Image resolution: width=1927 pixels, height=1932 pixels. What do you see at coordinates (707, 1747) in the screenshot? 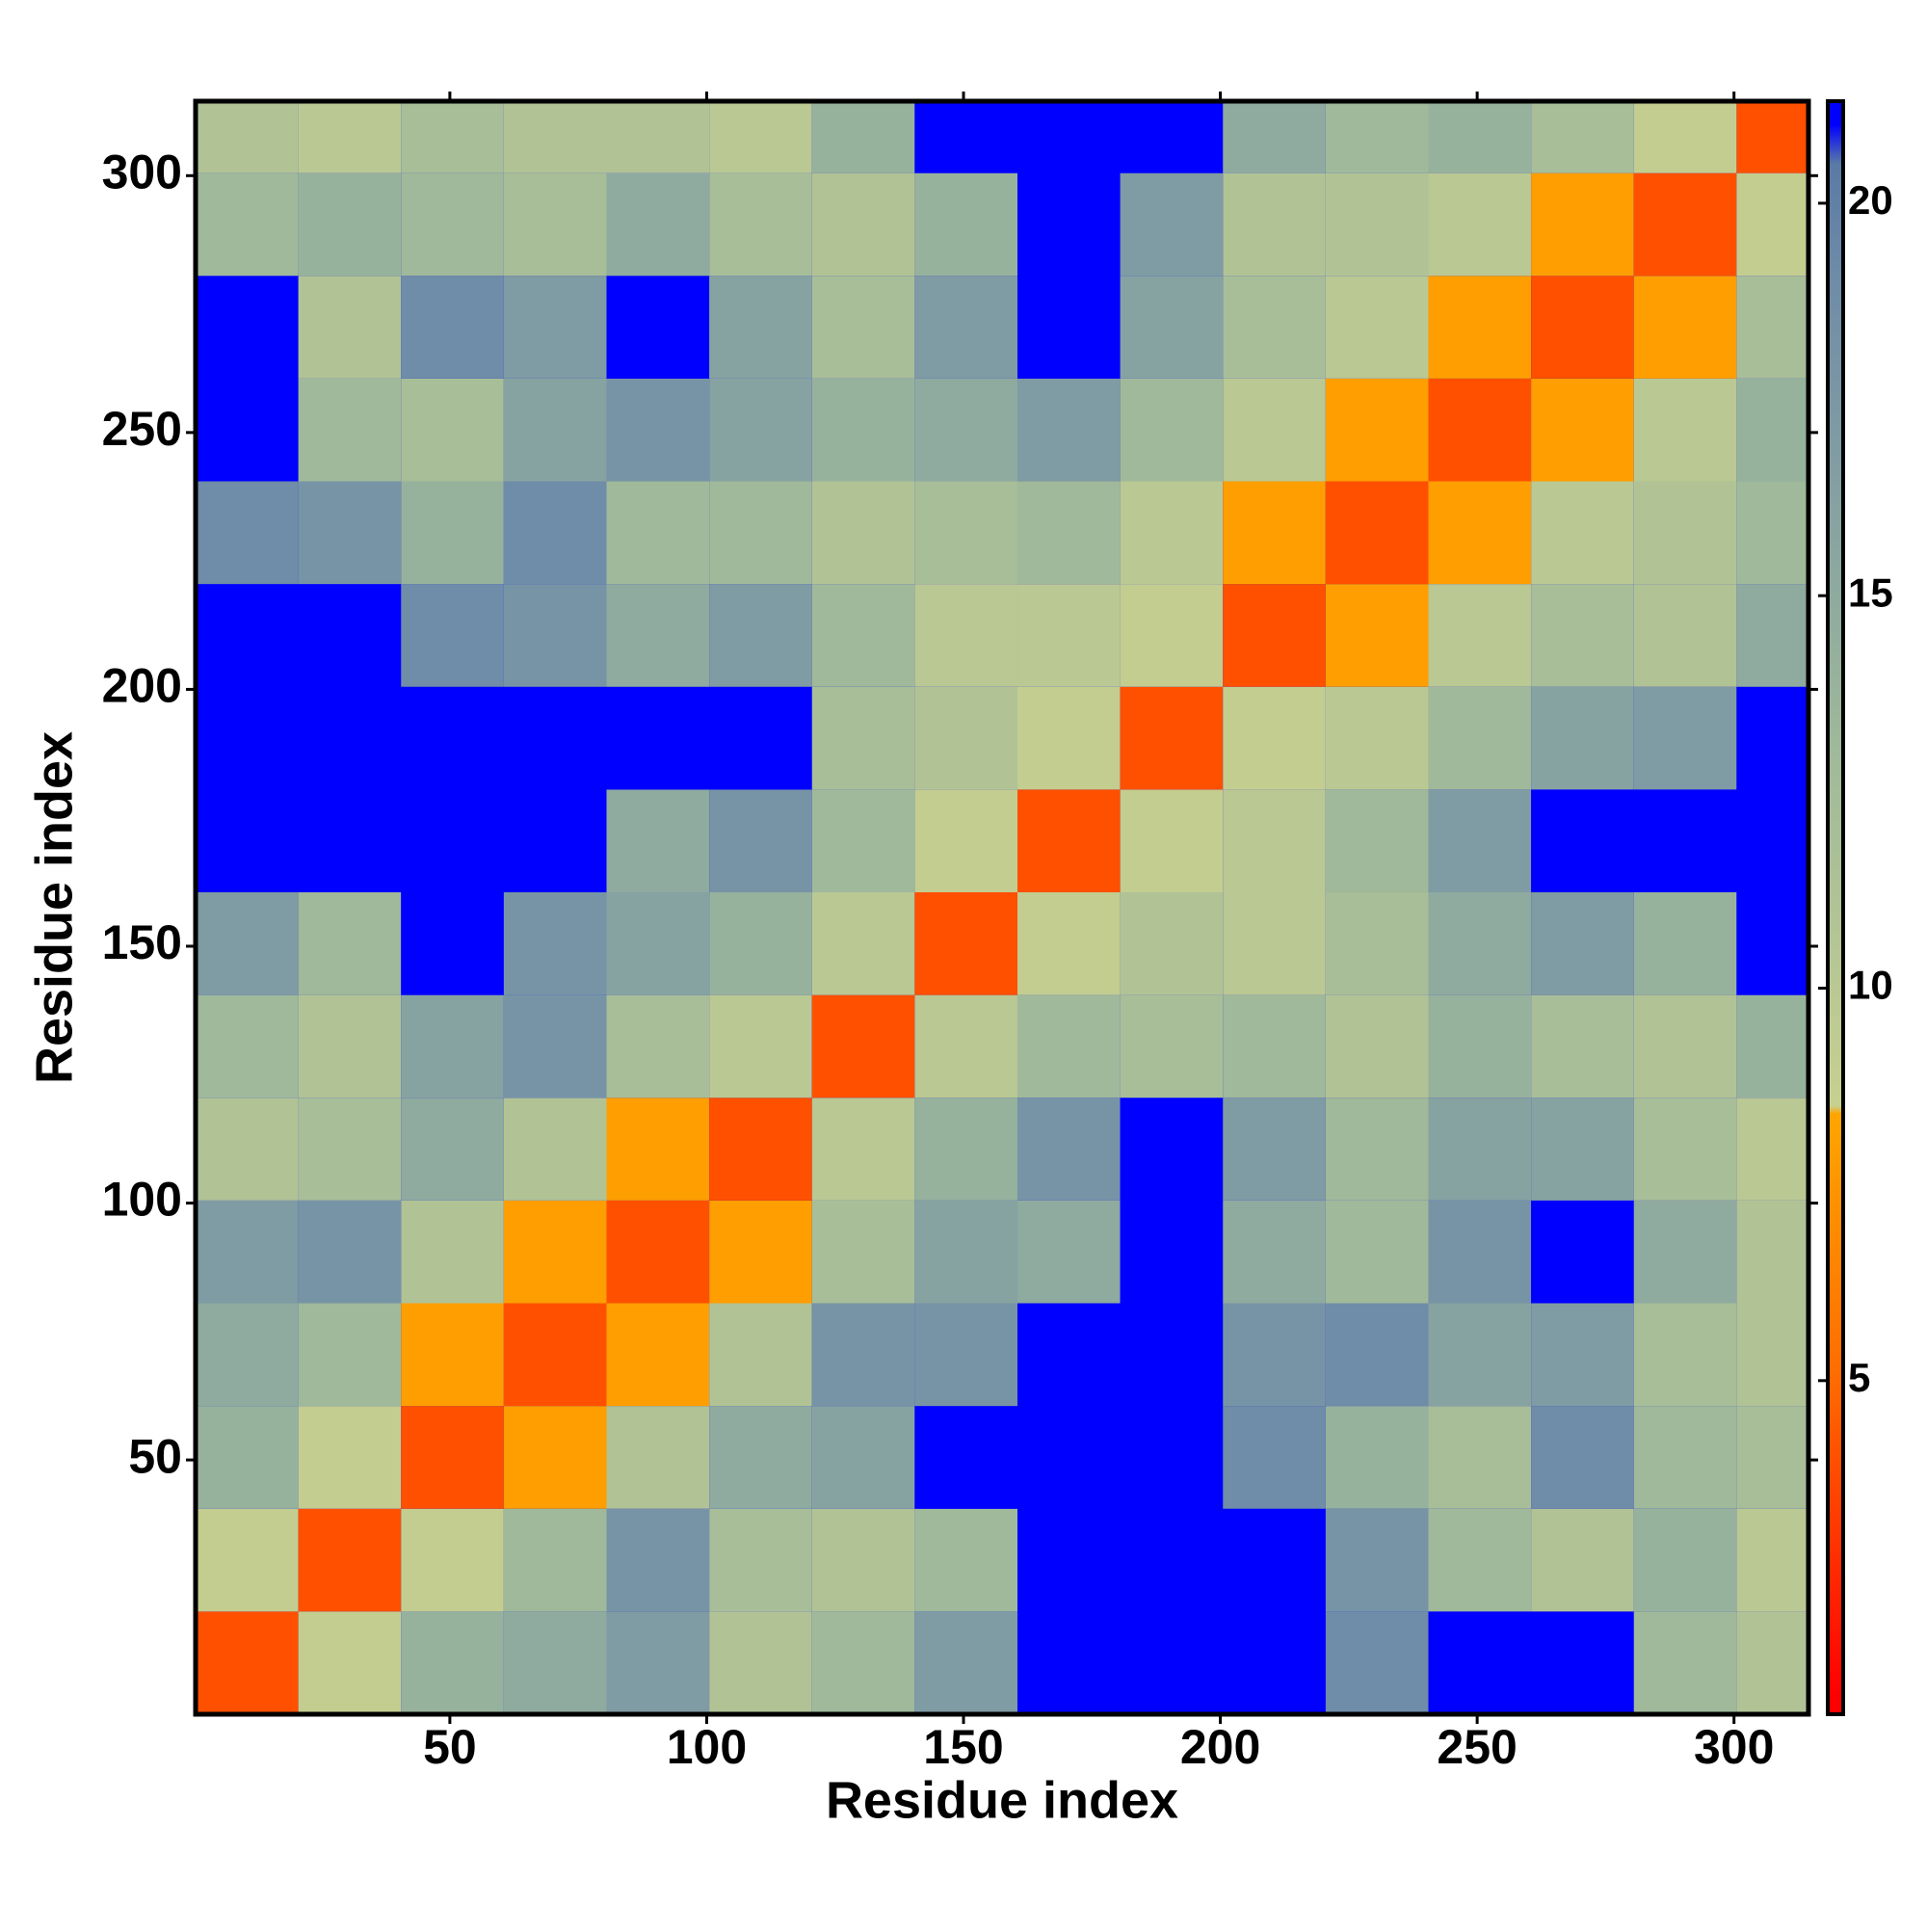
I see `x-tick-label: 100` at bounding box center [707, 1747].